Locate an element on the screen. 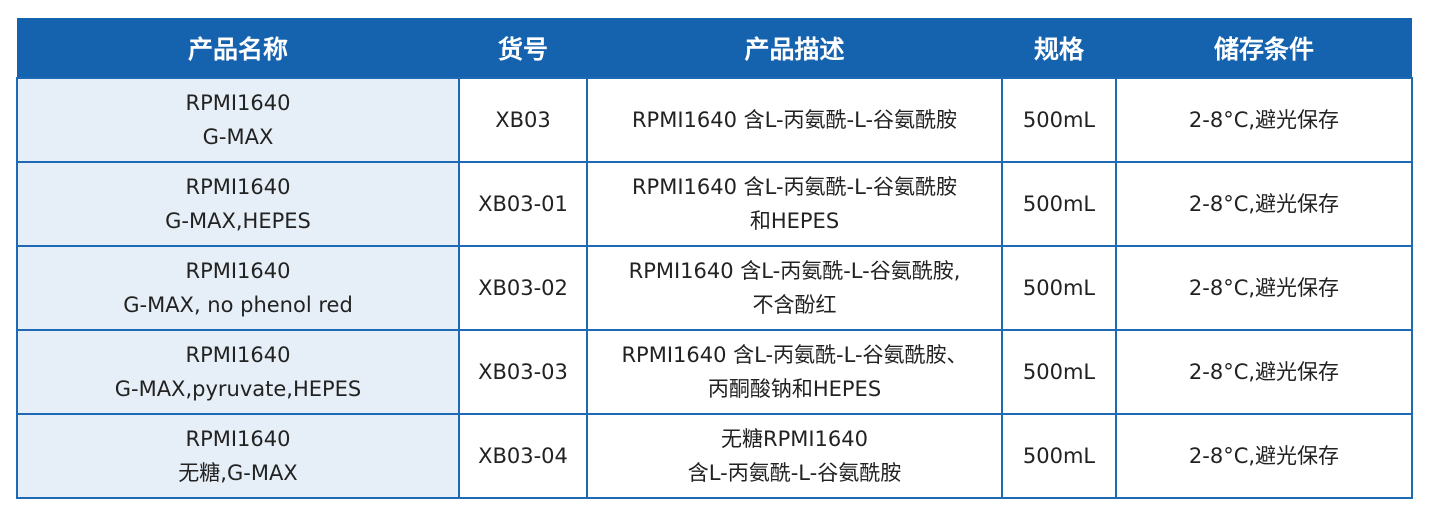 This screenshot has height=522, width=1429. cell-product-name-text: G-MAX, no phenol red is located at coordinates (238, 305).